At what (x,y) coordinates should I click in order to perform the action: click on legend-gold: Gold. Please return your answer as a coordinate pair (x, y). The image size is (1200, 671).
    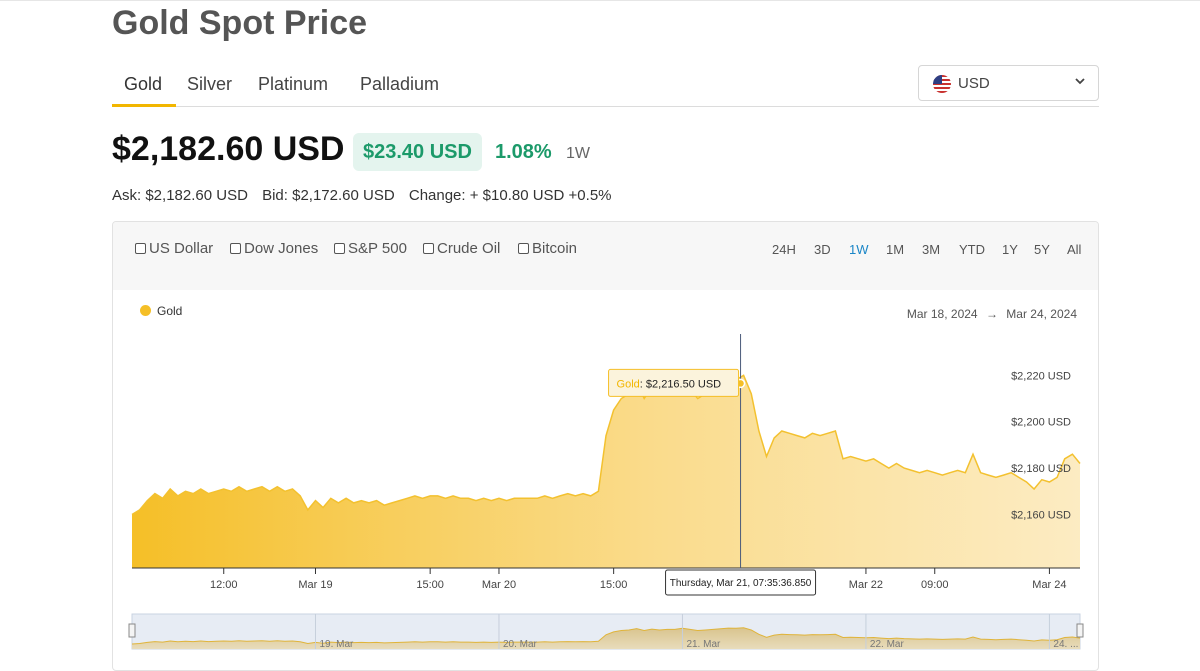
    Looking at the image, I should click on (170, 311).